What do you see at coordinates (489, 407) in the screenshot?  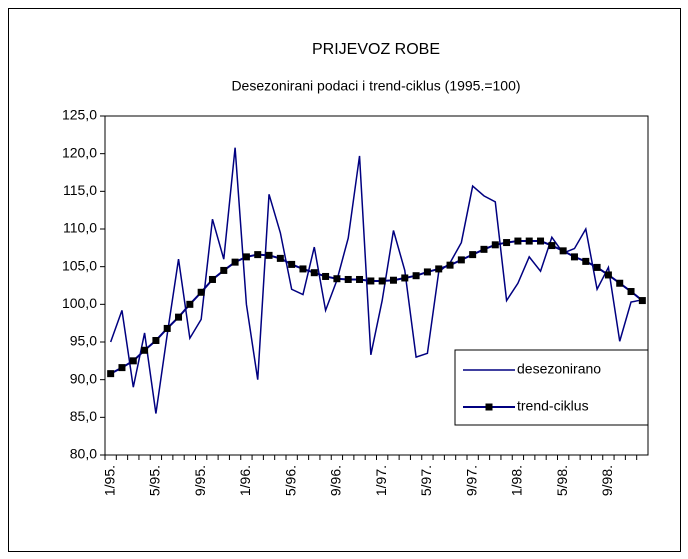 I see `legend-marker` at bounding box center [489, 407].